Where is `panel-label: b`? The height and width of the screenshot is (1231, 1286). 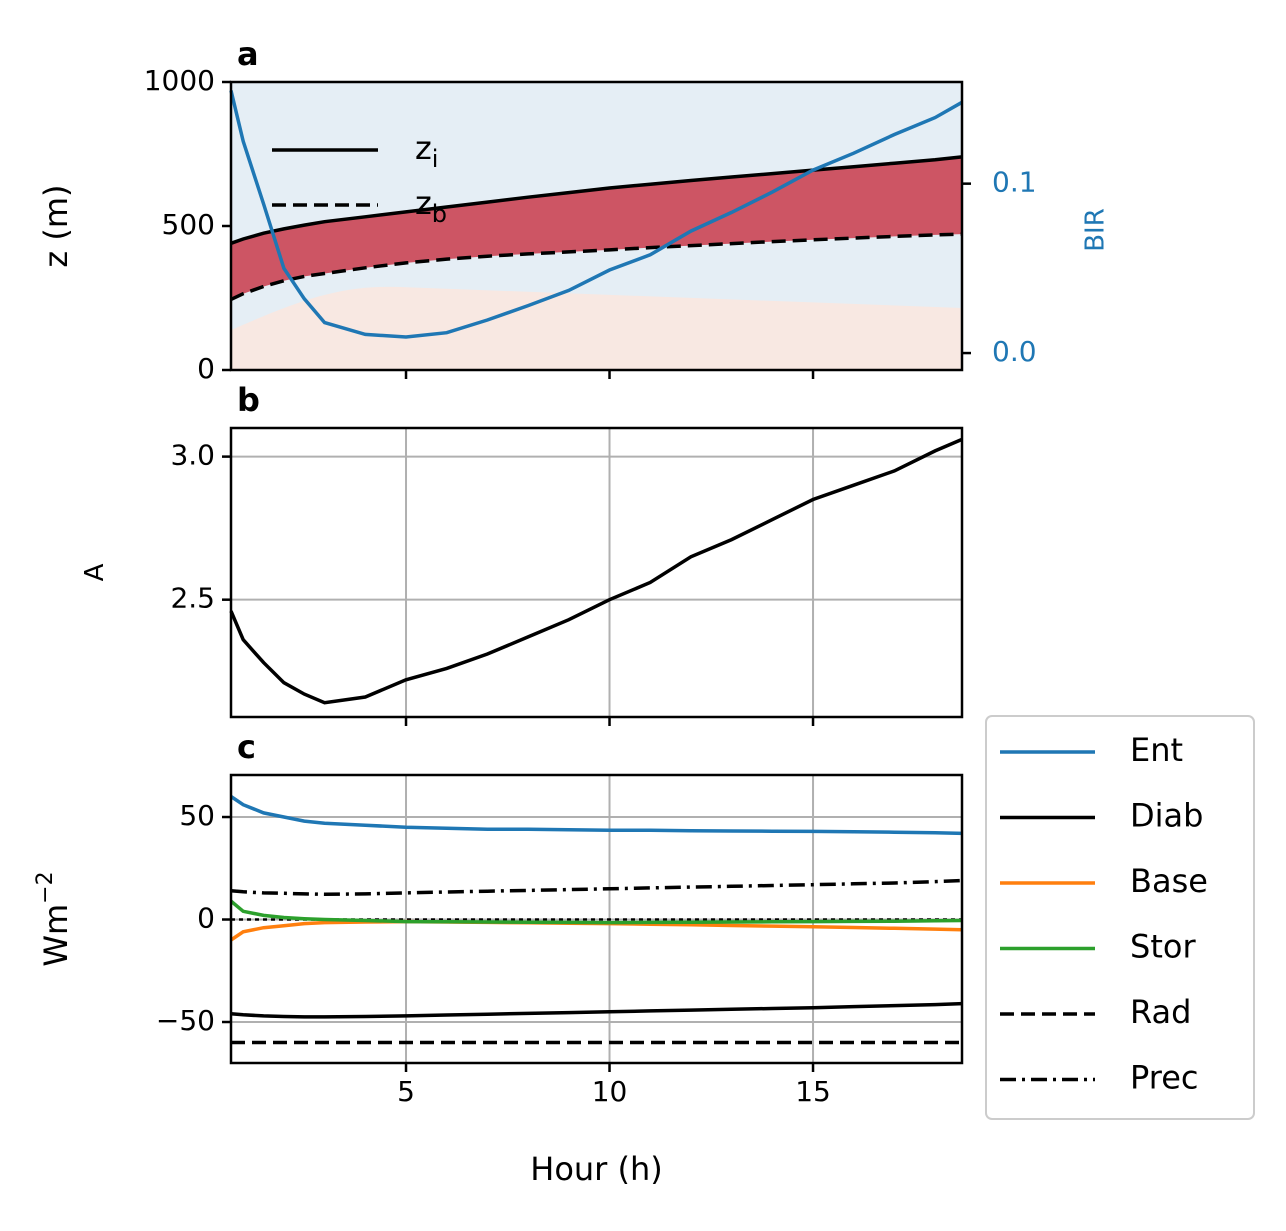 panel-label: b is located at coordinates (248, 400).